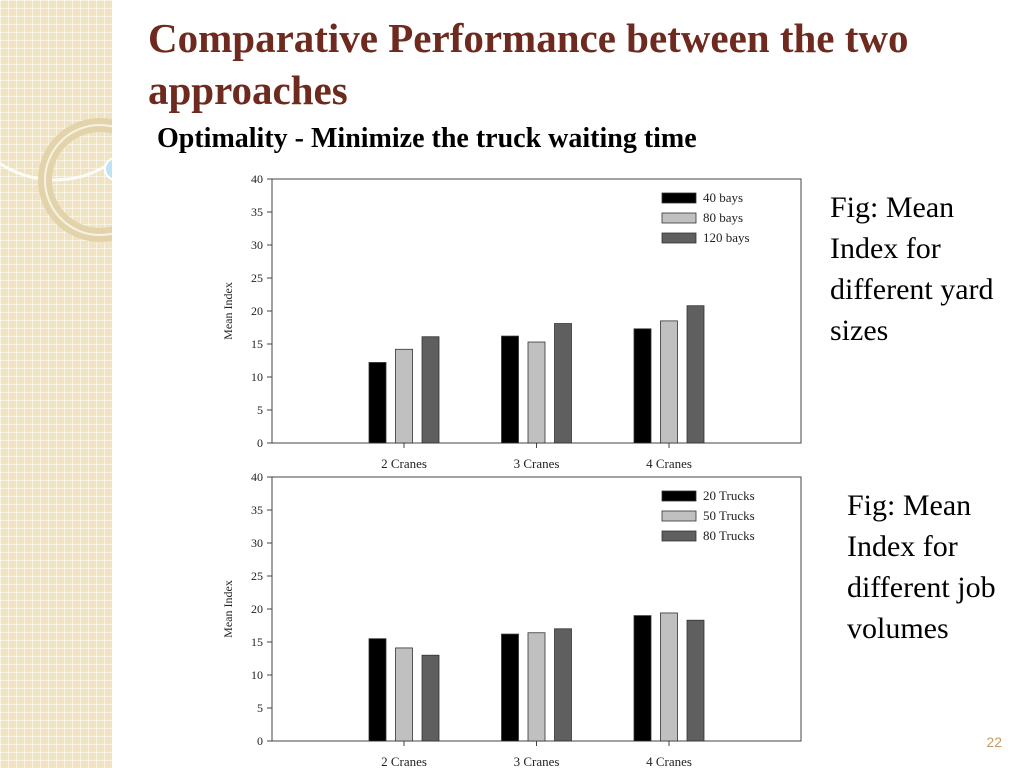 Image resolution: width=1024 pixels, height=768 pixels. Describe the element at coordinates (257, 344) in the screenshot. I see `chart1-y-tick-label: 15` at that location.